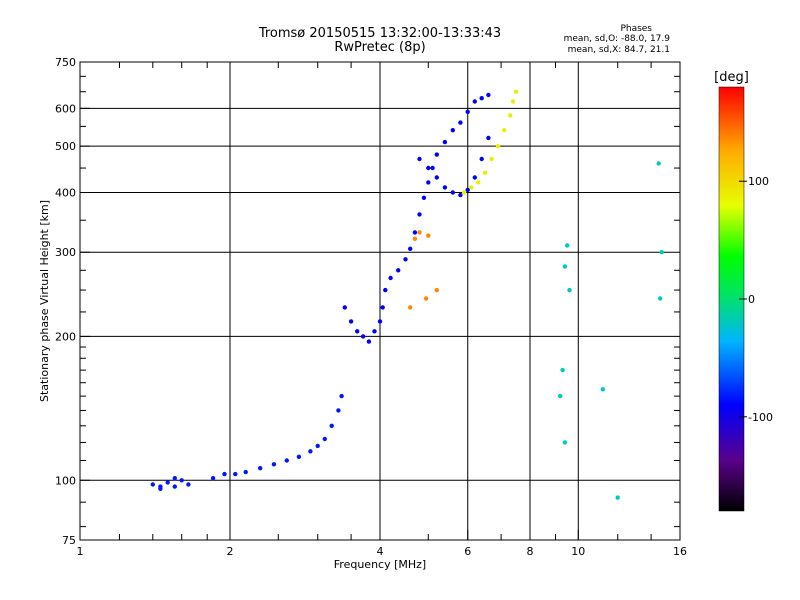  I want to click on y-tick-label: 200, so click(65, 336).